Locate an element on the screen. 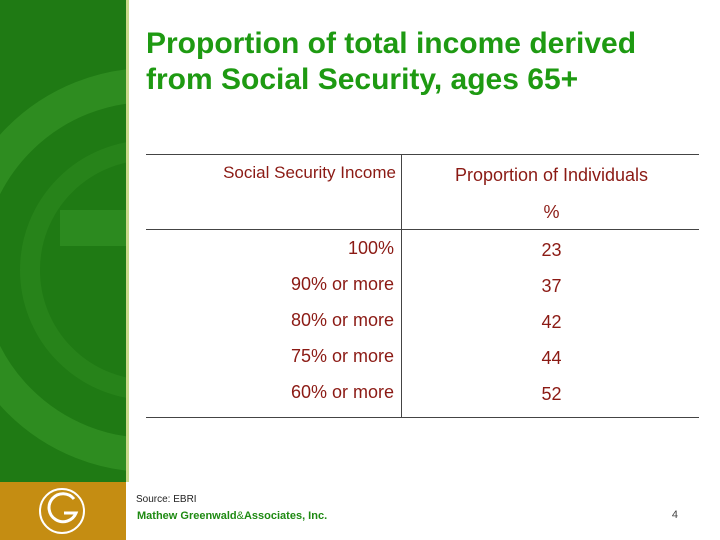  table-row-proportion: 44 is located at coordinates (551, 358).